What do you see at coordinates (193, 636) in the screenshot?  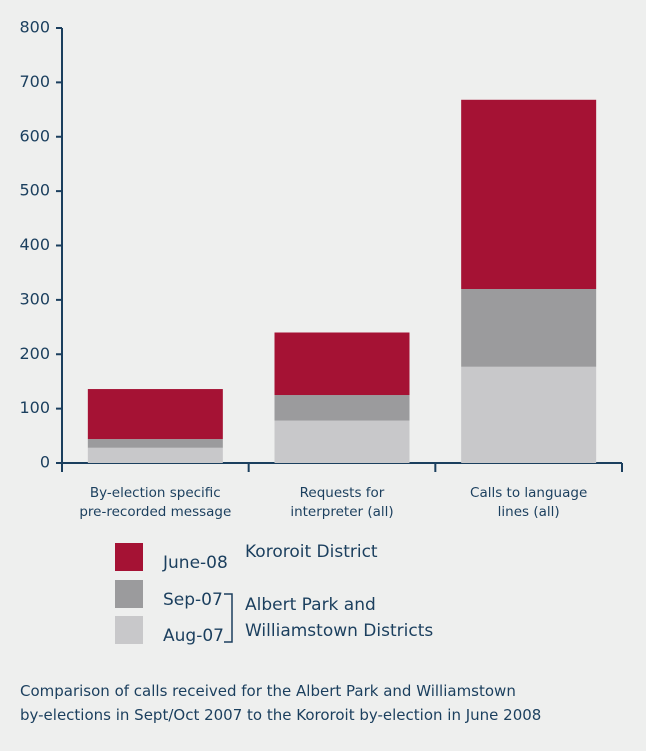 I see `legend-label: Aug-07` at bounding box center [193, 636].